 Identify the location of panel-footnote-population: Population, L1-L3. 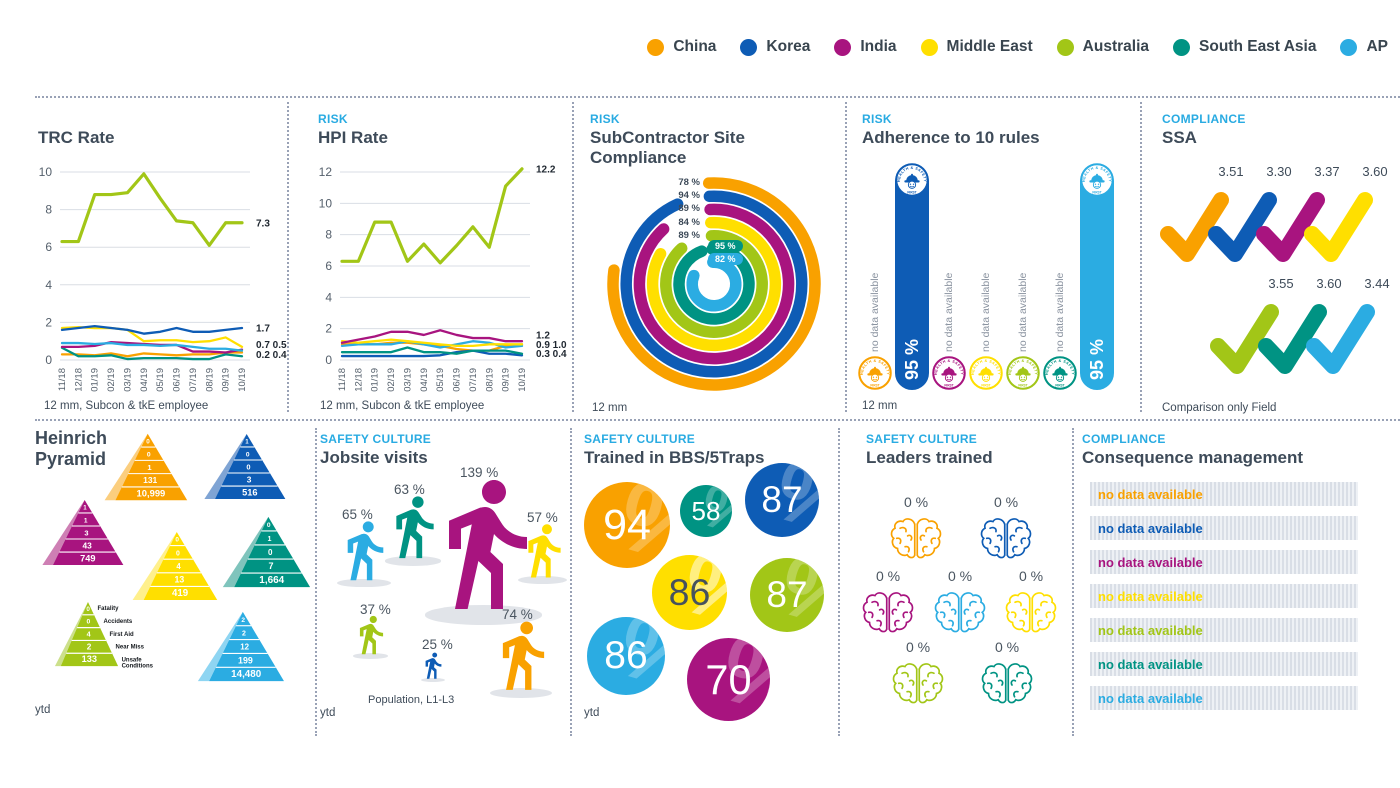
(411, 700).